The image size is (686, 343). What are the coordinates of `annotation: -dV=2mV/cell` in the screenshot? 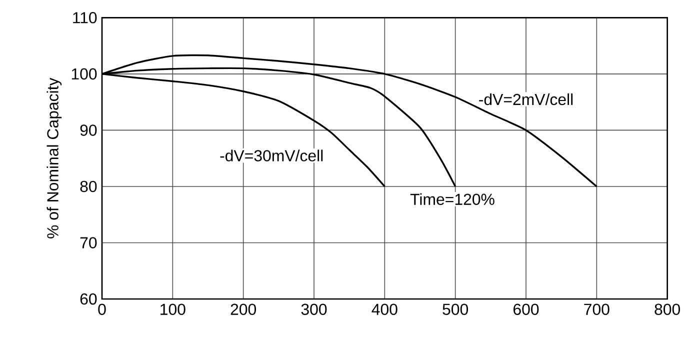 It's located at (526, 99).